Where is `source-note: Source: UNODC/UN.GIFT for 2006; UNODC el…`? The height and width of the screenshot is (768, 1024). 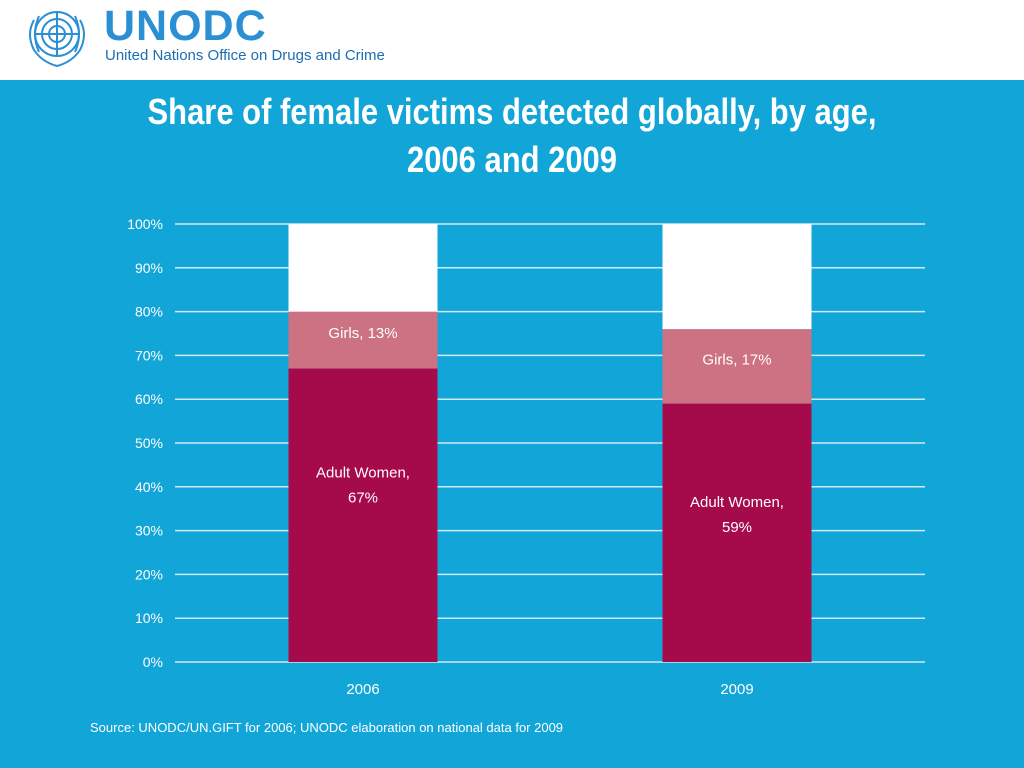
source-note: Source: UNODC/UN.GIFT for 2006; UNODC el… is located at coordinates (327, 727).